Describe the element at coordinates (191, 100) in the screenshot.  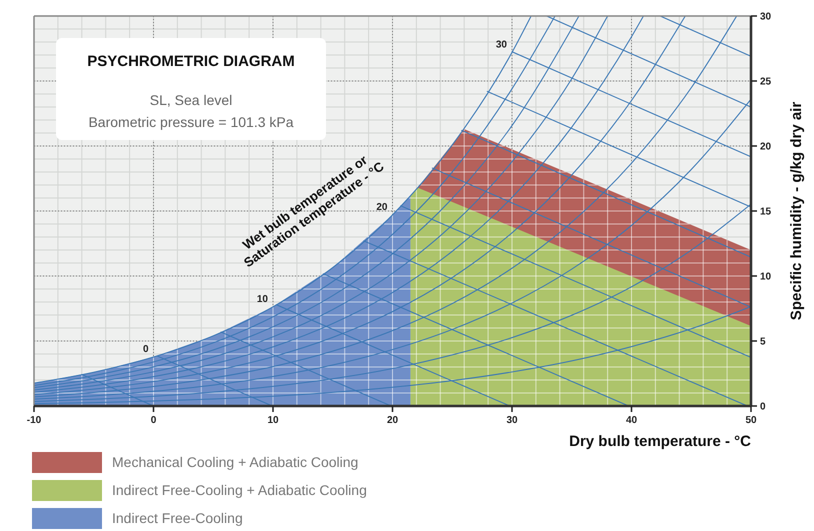
I see `text: SL, Sea level` at that location.